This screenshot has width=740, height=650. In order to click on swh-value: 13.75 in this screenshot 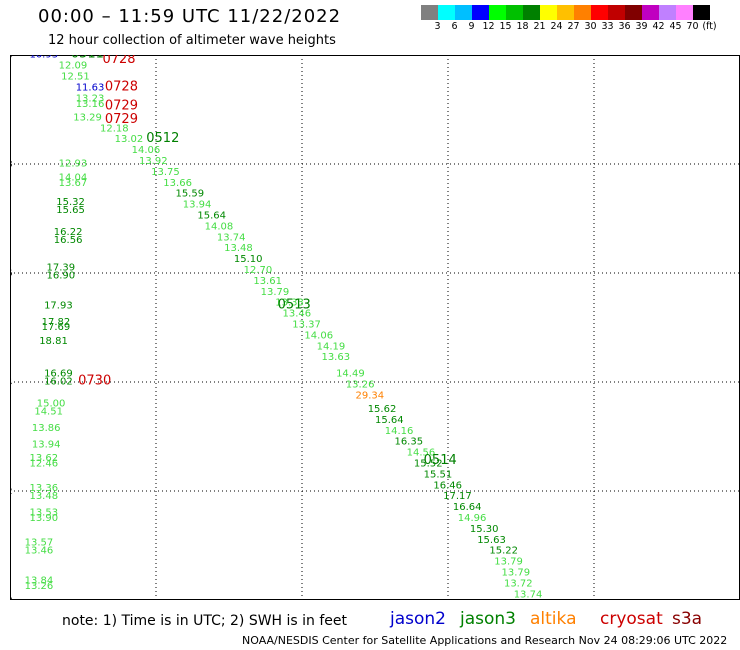, I will do `click(165, 172)`.